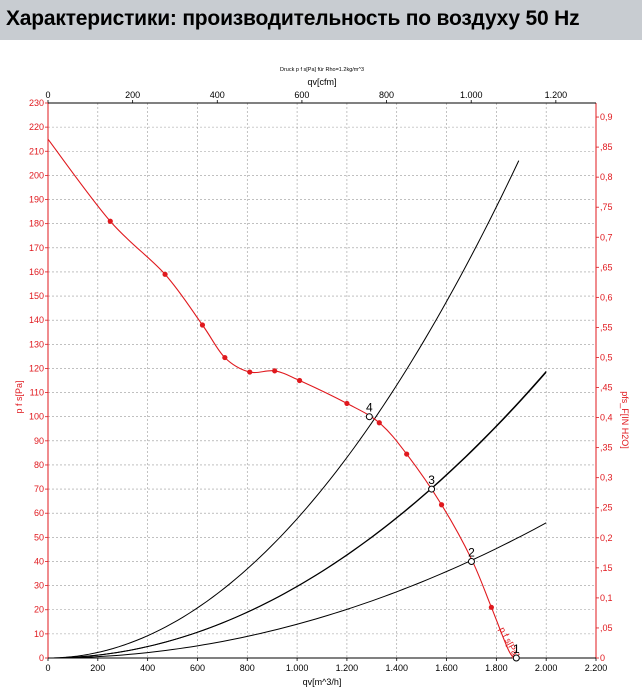 This screenshot has width=642, height=694. Describe the element at coordinates (132, 95) in the screenshot. I see `top-tick-label: 200` at that location.